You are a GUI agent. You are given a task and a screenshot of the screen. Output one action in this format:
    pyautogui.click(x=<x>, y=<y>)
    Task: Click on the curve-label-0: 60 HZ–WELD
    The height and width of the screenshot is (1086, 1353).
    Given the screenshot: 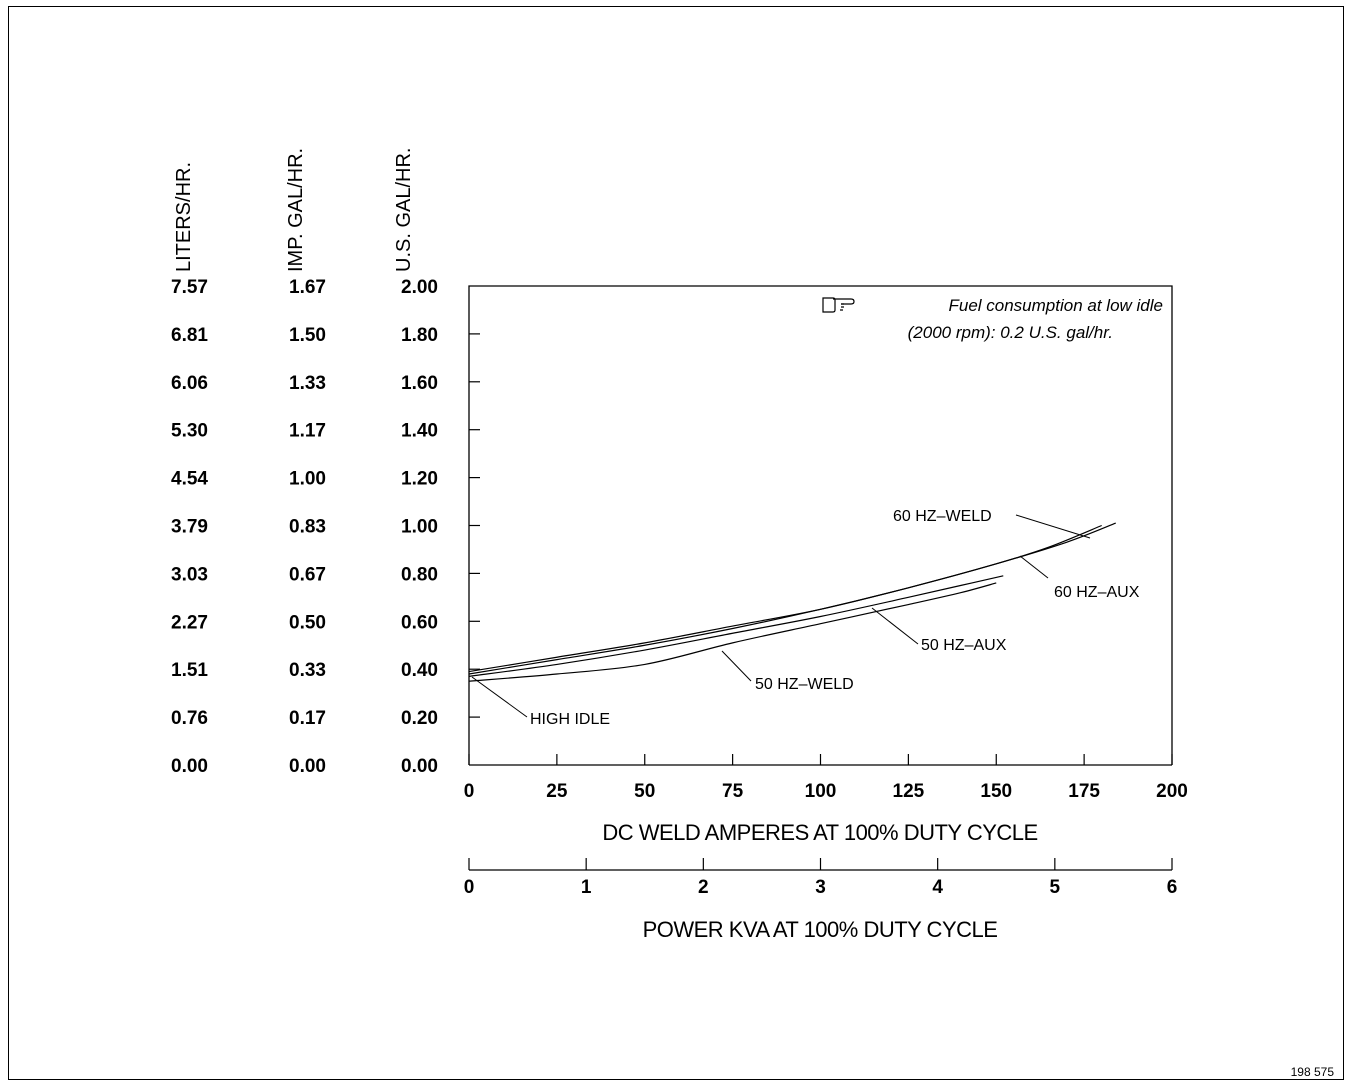 What is the action you would take?
    pyautogui.click(x=942, y=516)
    